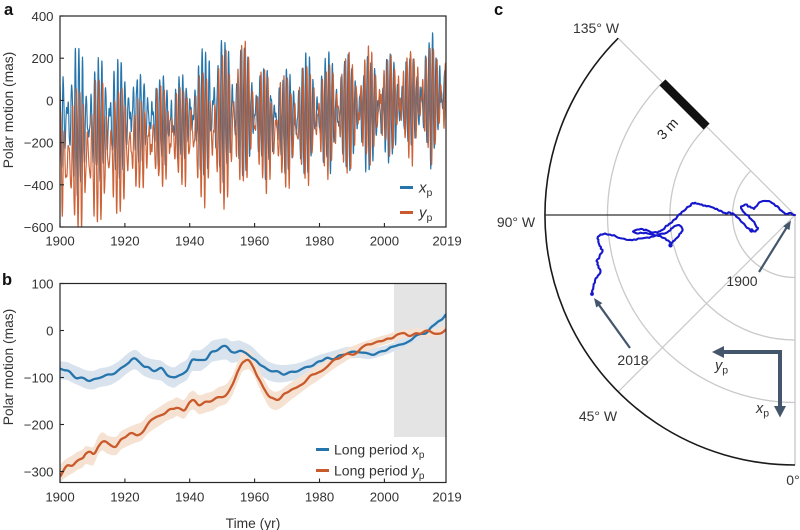 The height and width of the screenshot is (530, 800). Describe the element at coordinates (39, 227) in the screenshot. I see `svg-text: −600` at that location.